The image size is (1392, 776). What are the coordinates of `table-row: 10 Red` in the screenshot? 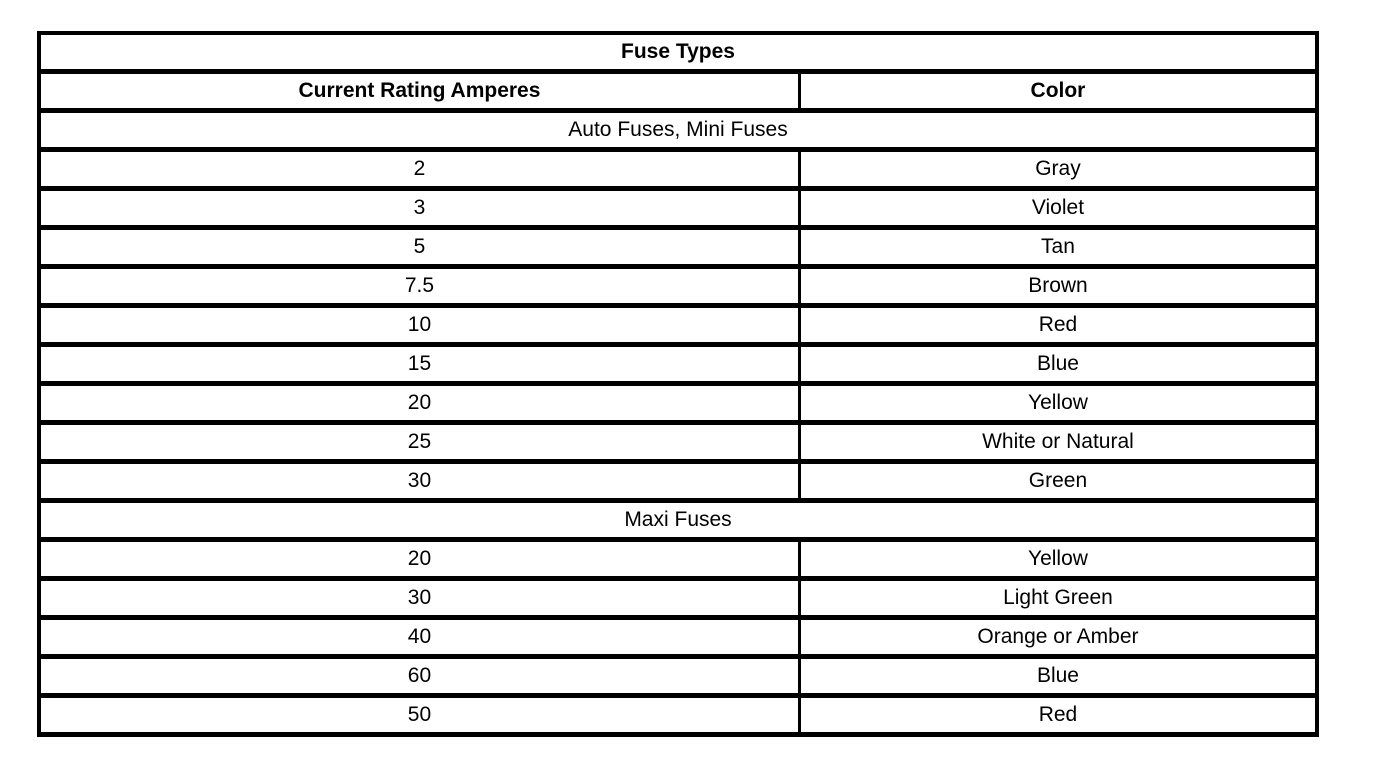 It's located at (678, 325).